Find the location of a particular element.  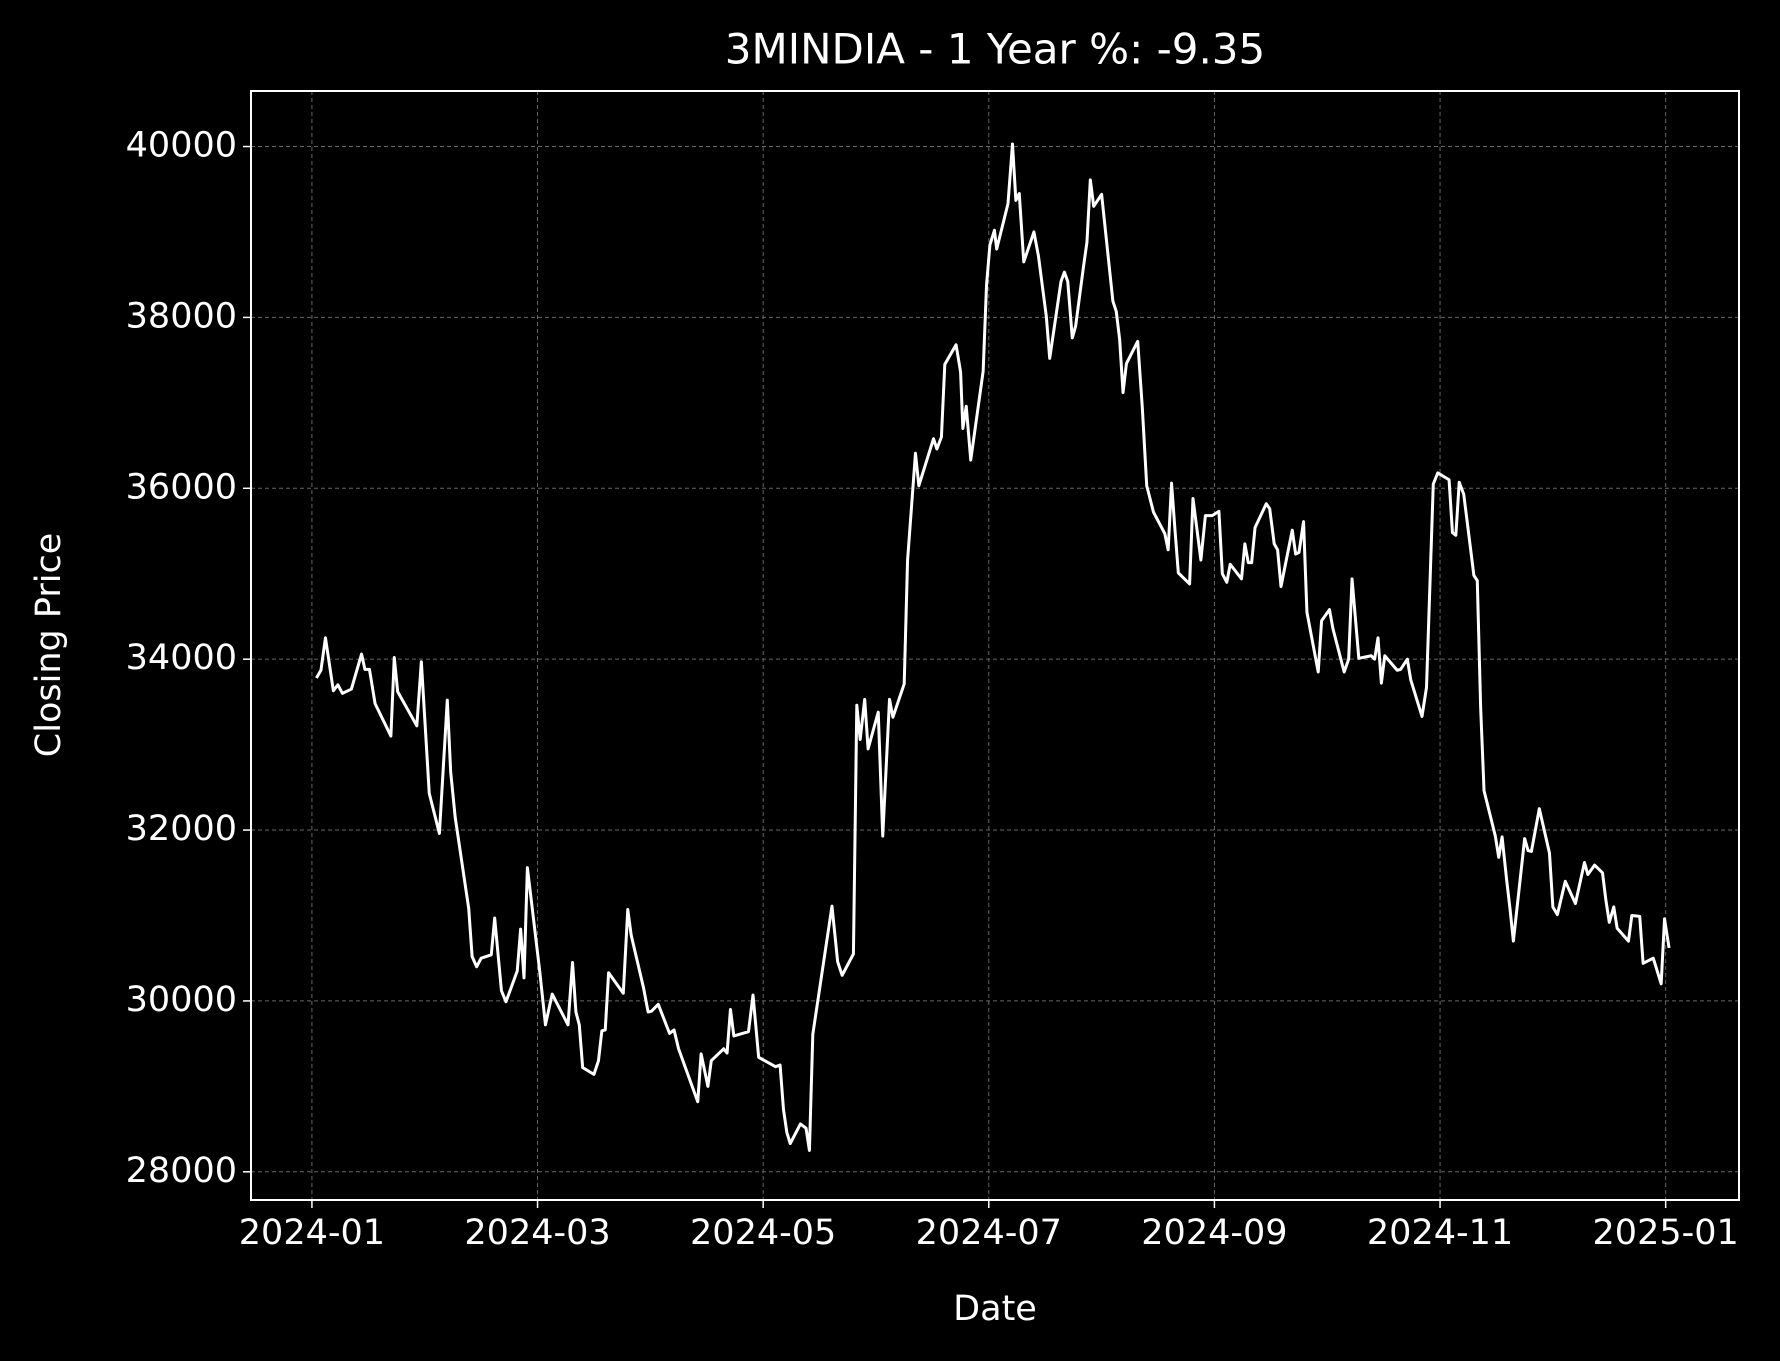

chart-title: 3MINDIA - 1 Year %: -9.35 is located at coordinates (995, 49).